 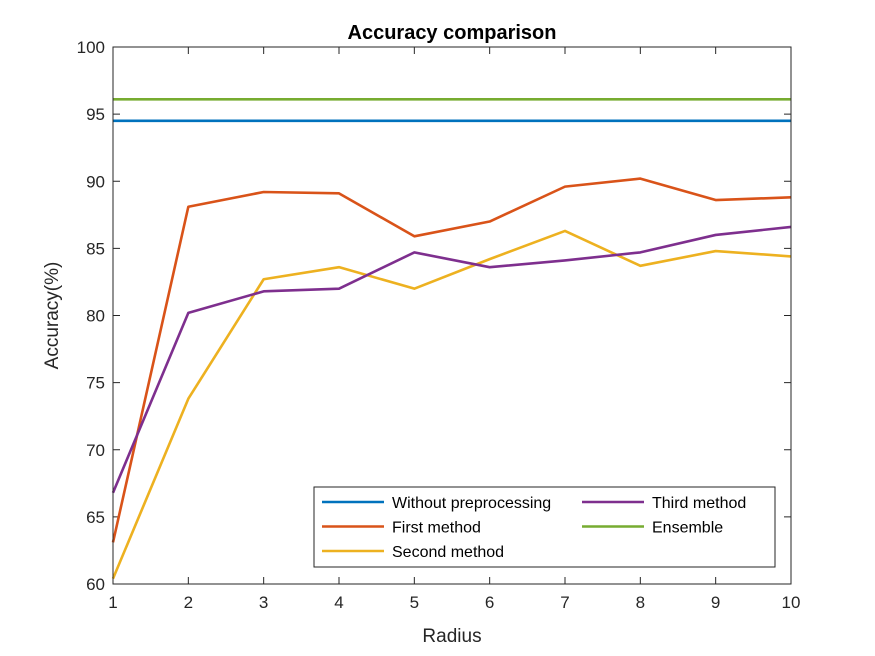 What do you see at coordinates (640, 602) in the screenshot?
I see `x-tick-label: 8` at bounding box center [640, 602].